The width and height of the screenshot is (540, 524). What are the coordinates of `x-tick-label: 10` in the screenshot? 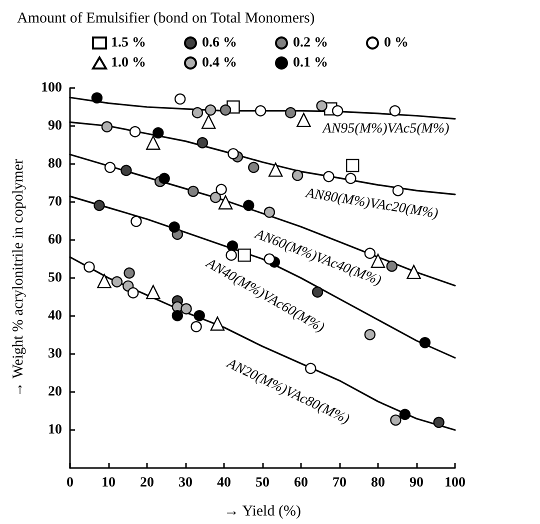 It's located at (109, 483).